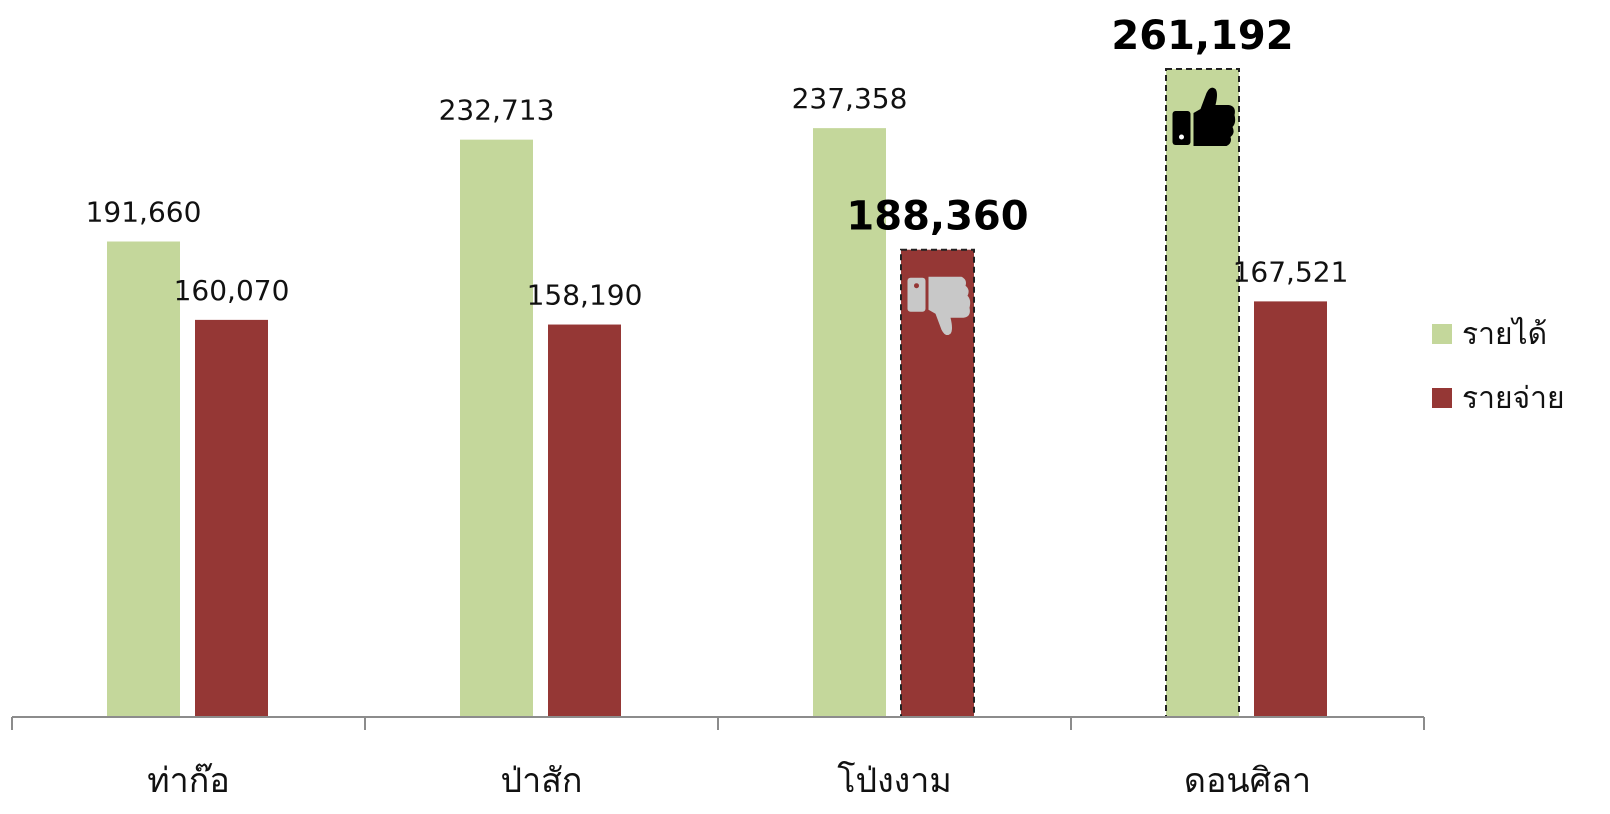 The width and height of the screenshot is (1610, 814). Describe the element at coordinates (232, 290) in the screenshot. I see `data-label: 160,070` at that location.